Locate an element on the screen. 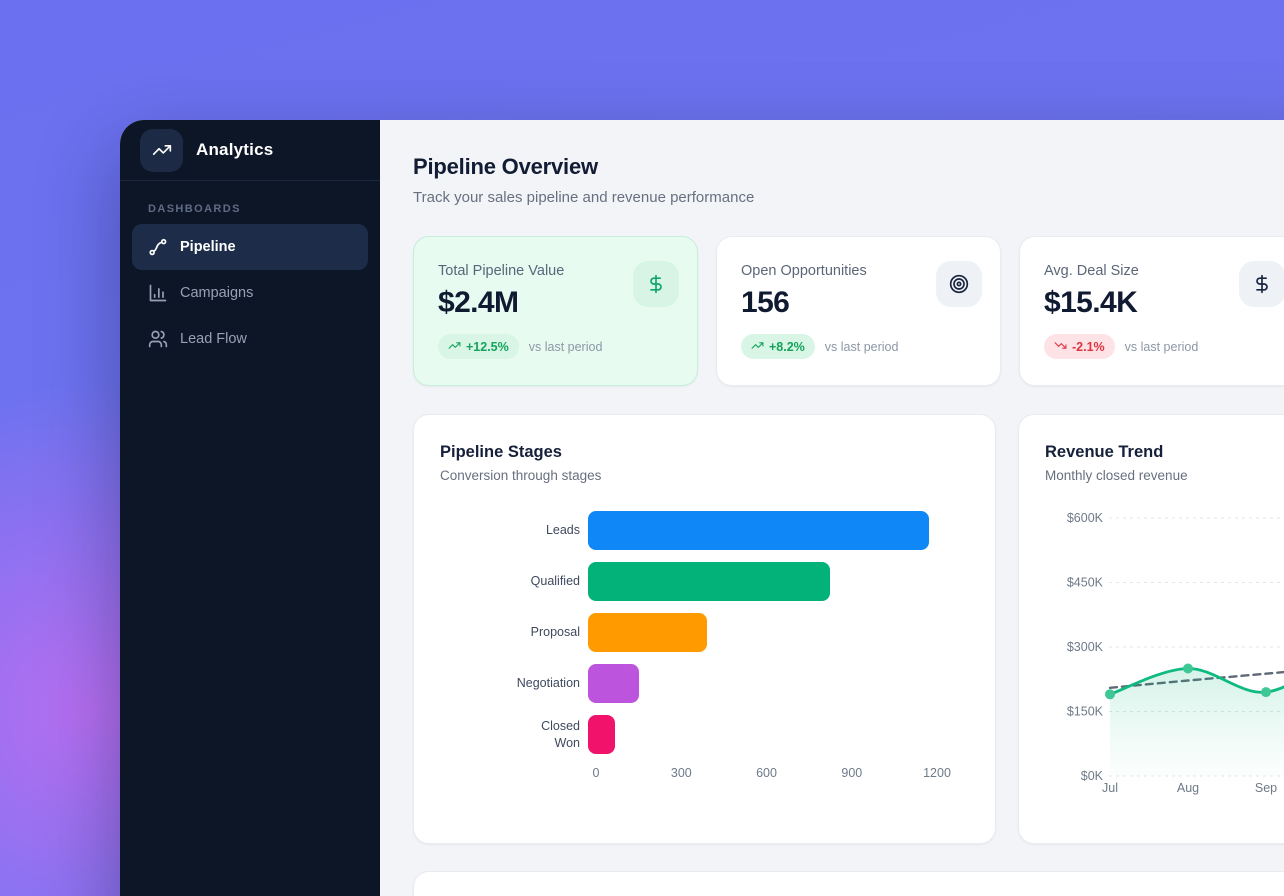 The width and height of the screenshot is (1284, 896). bar-row-closed-won: Closed Won is located at coordinates (704, 734).